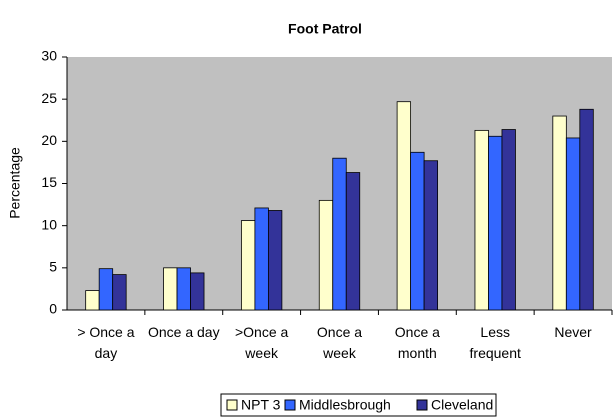 The image size is (616, 420). I want to click on y-tick-label: 15, so click(49, 182).